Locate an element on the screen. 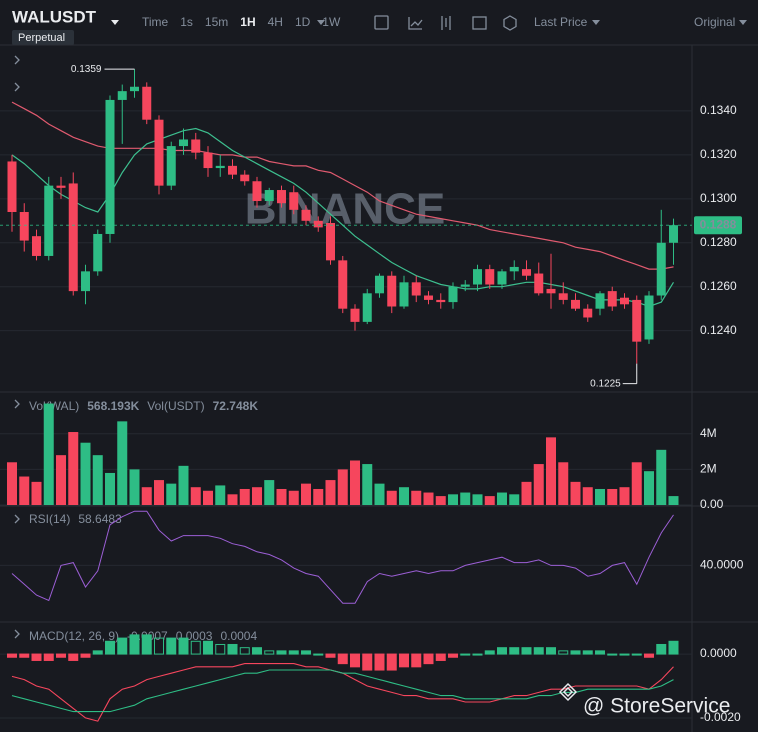  interval-tab: 4H is located at coordinates (275, 22).